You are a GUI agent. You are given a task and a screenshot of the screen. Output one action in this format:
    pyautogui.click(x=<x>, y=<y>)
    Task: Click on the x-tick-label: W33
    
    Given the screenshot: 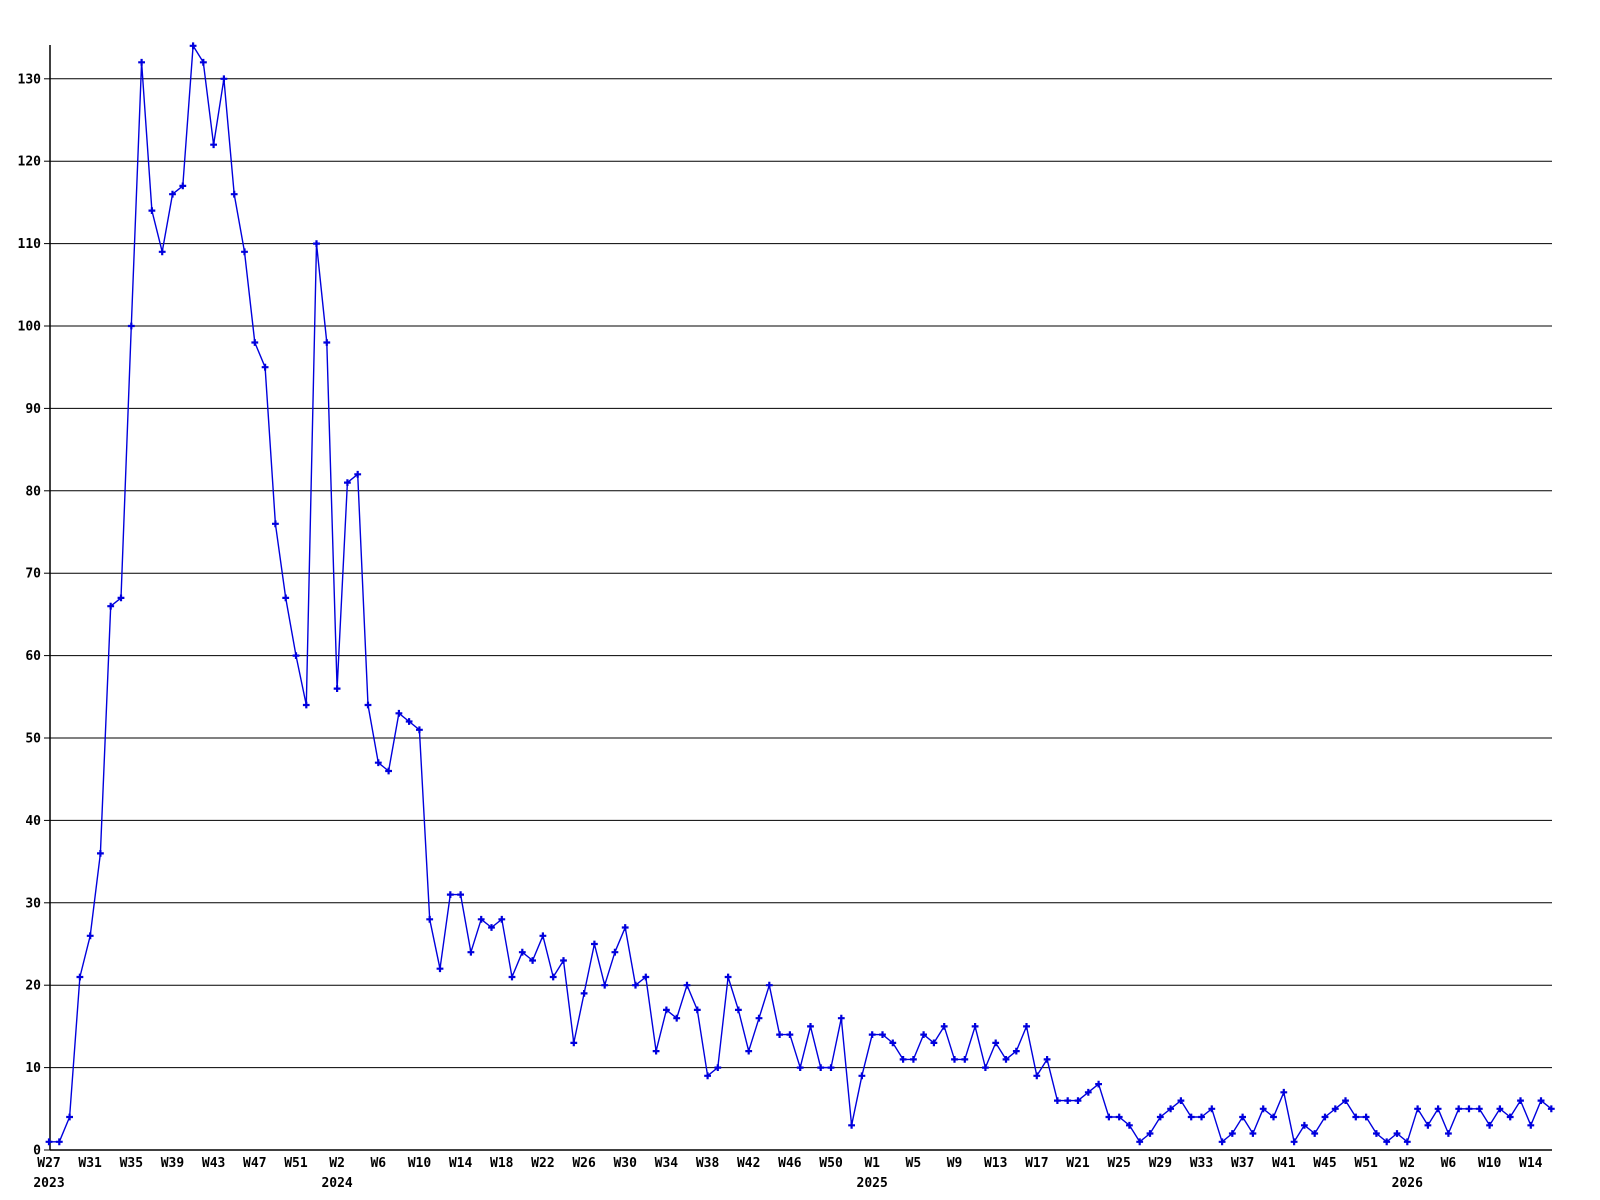 What is the action you would take?
    pyautogui.click(x=1201, y=1163)
    